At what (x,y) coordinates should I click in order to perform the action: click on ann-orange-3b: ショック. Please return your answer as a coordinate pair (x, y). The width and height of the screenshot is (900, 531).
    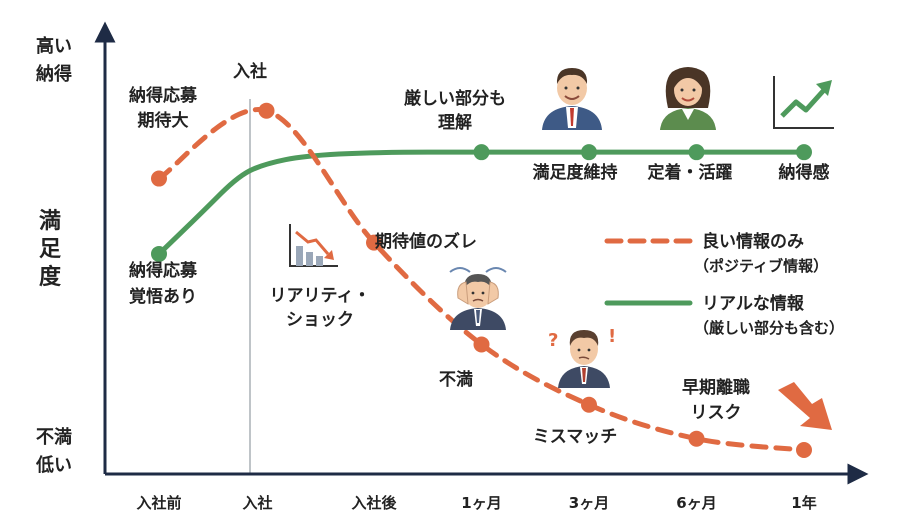
    Looking at the image, I should click on (320, 320).